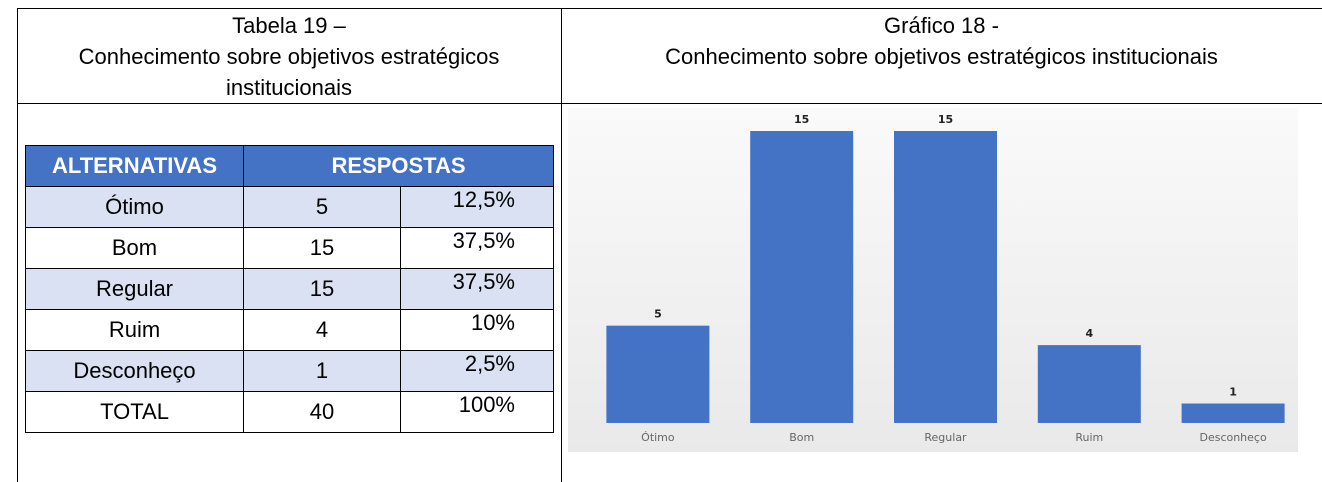 This screenshot has height=482, width=1322. Describe the element at coordinates (477, 412) in the screenshot. I see `table-cell: 100%` at that location.